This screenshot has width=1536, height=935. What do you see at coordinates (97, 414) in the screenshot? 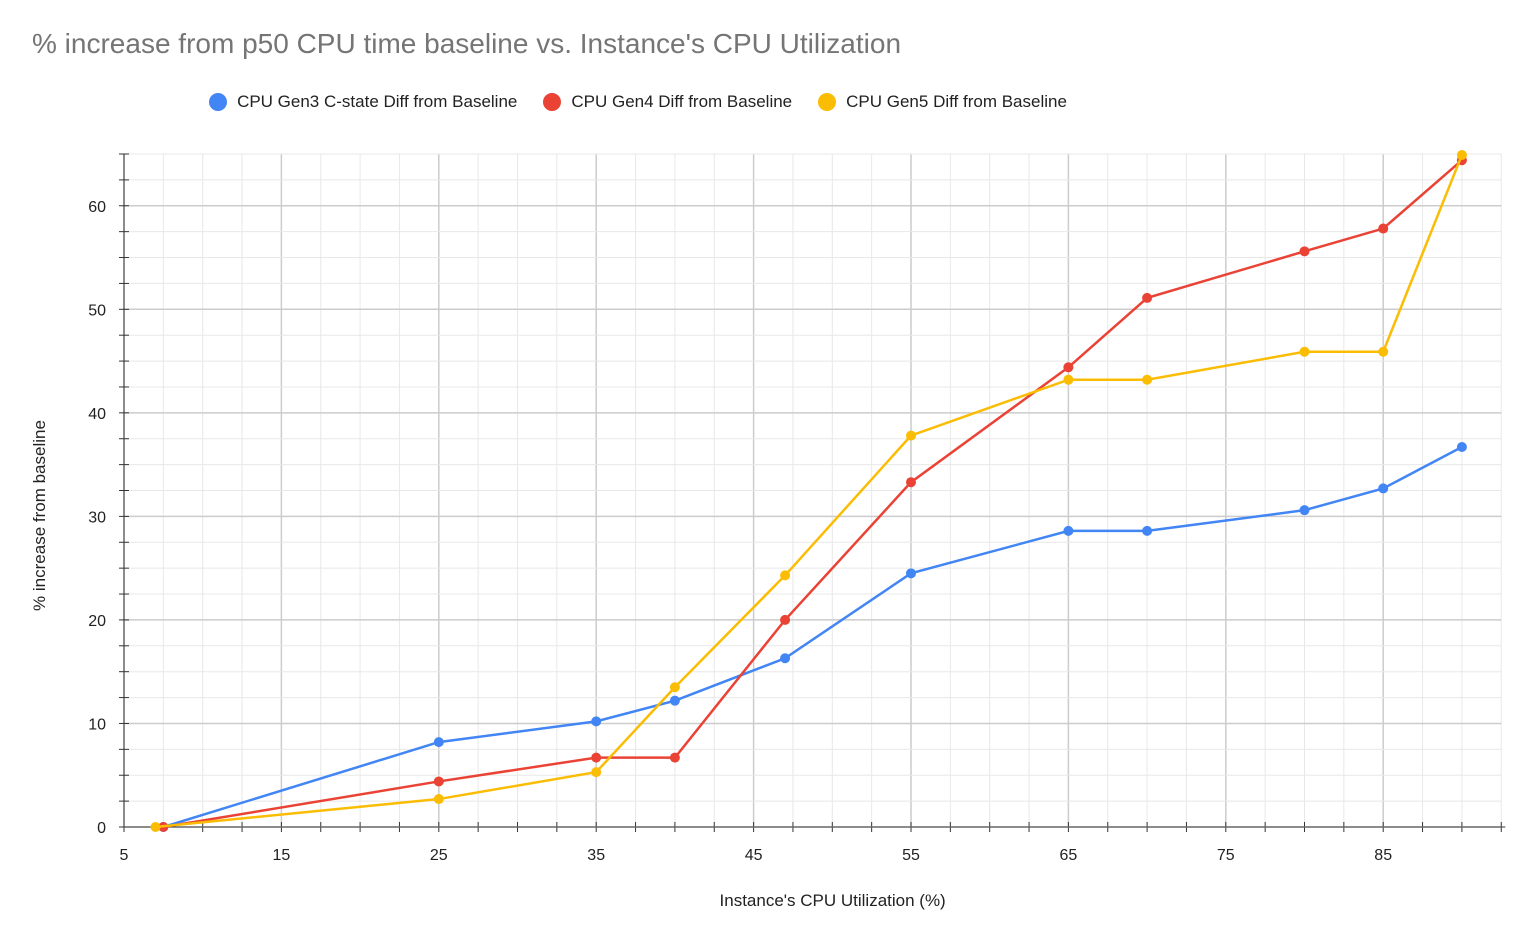
I see `y-tick-label: 40` at bounding box center [97, 414].